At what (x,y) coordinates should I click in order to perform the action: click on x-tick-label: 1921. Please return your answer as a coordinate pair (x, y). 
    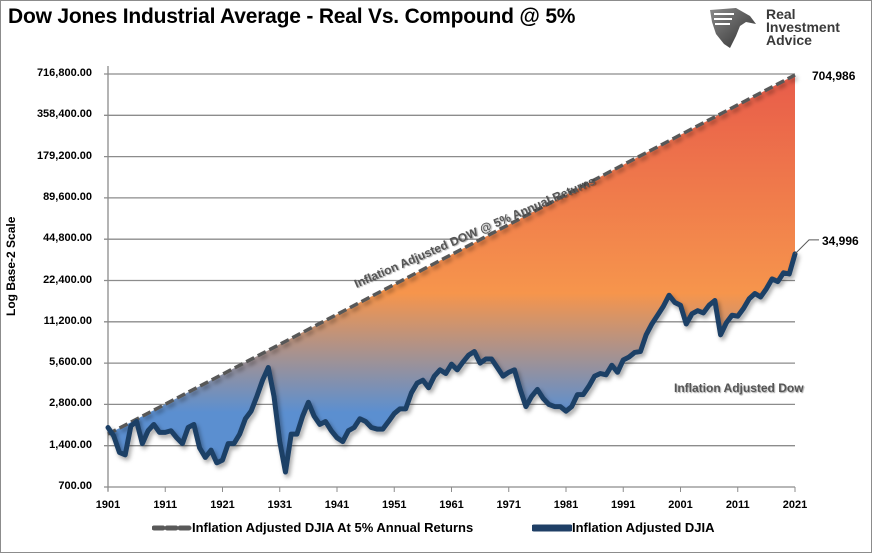
    Looking at the image, I should click on (222, 505).